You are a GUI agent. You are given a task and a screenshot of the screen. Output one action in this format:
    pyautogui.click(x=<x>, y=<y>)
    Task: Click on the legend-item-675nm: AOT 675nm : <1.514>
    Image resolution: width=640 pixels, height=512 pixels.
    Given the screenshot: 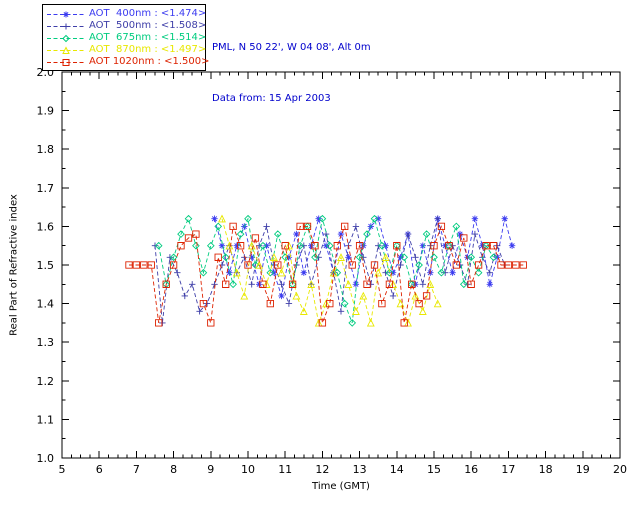 What is the action you would take?
    pyautogui.click(x=126, y=38)
    